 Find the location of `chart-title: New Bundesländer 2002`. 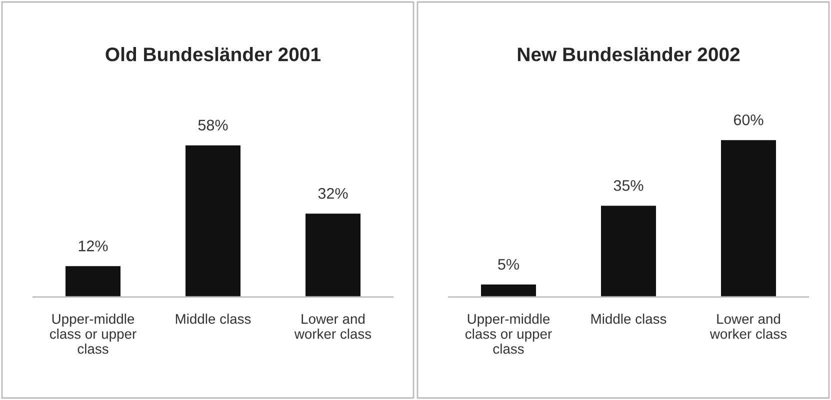

chart-title: New Bundesländer 2002 is located at coordinates (629, 54).